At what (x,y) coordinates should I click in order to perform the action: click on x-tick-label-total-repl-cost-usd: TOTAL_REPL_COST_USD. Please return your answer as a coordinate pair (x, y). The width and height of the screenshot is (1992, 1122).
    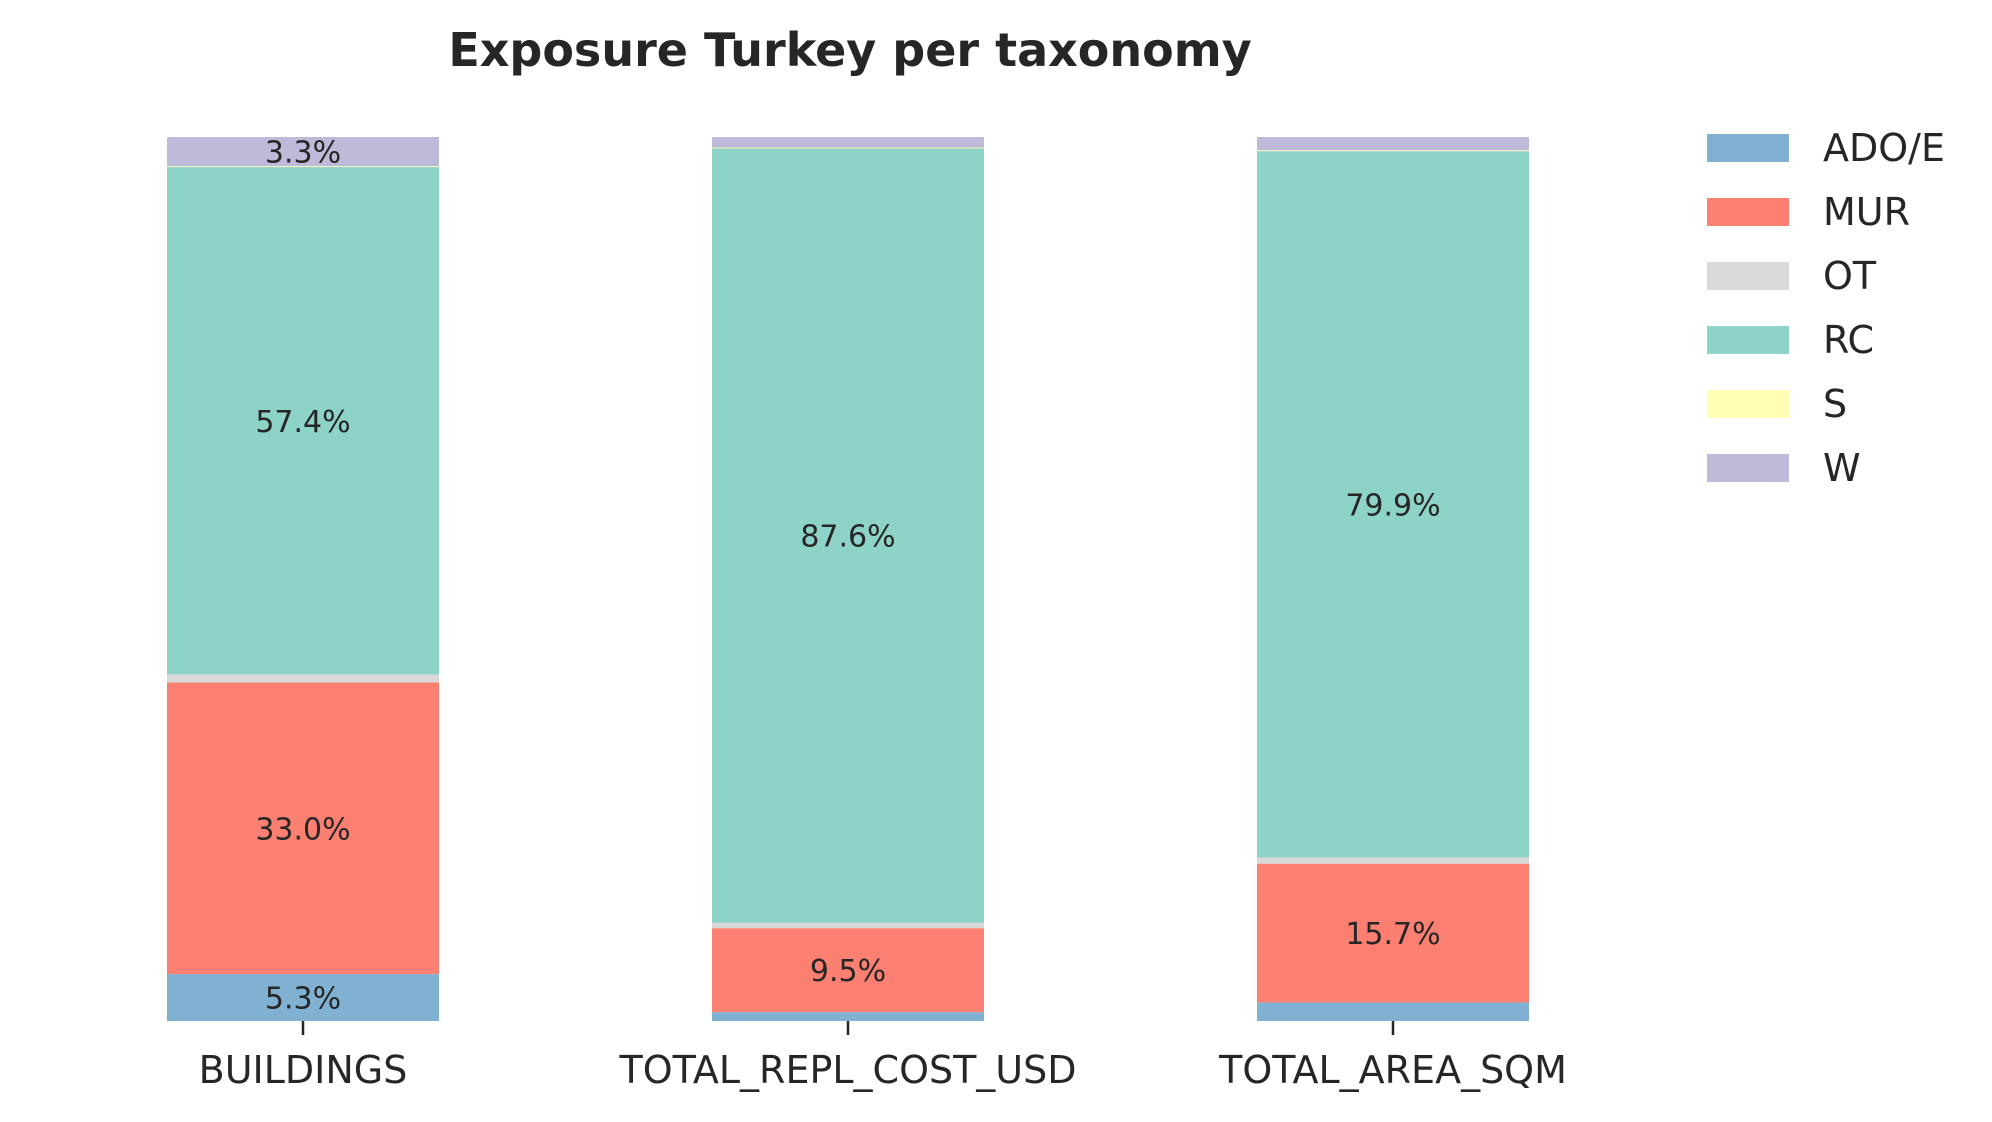
    Looking at the image, I should click on (847, 1070).